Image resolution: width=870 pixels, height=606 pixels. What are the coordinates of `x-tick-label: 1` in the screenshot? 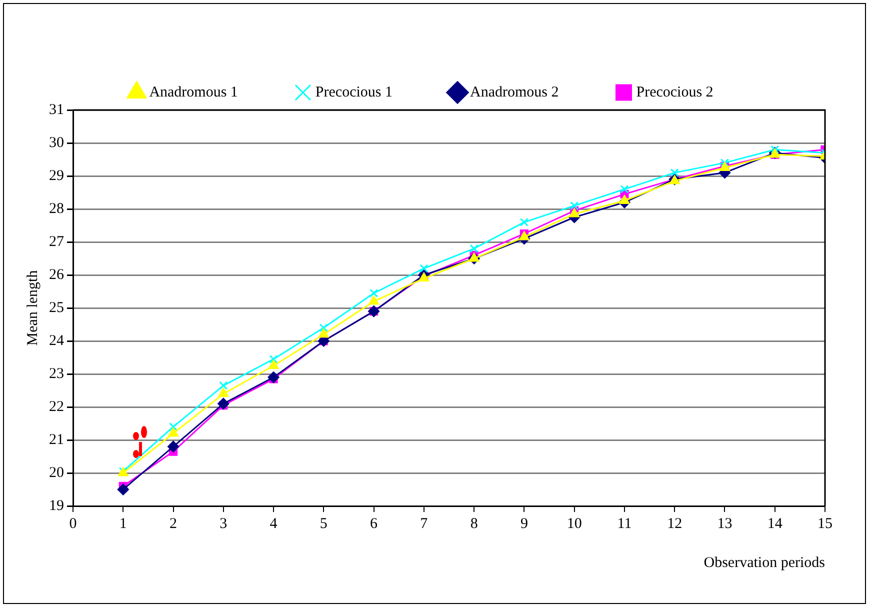 It's located at (123, 524).